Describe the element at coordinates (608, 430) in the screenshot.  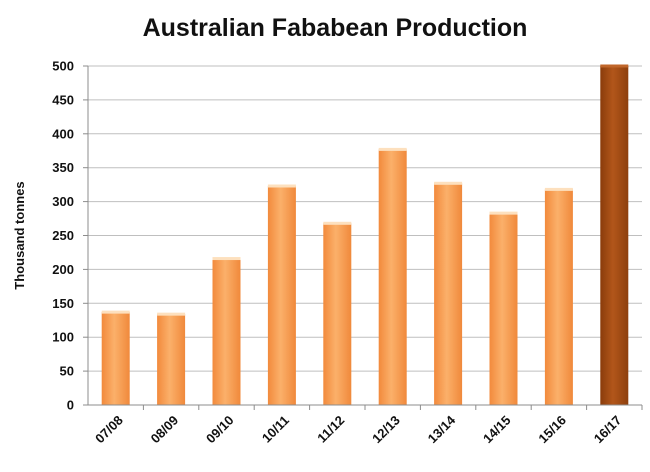
I see `x-tick-label: 16/17` at that location.